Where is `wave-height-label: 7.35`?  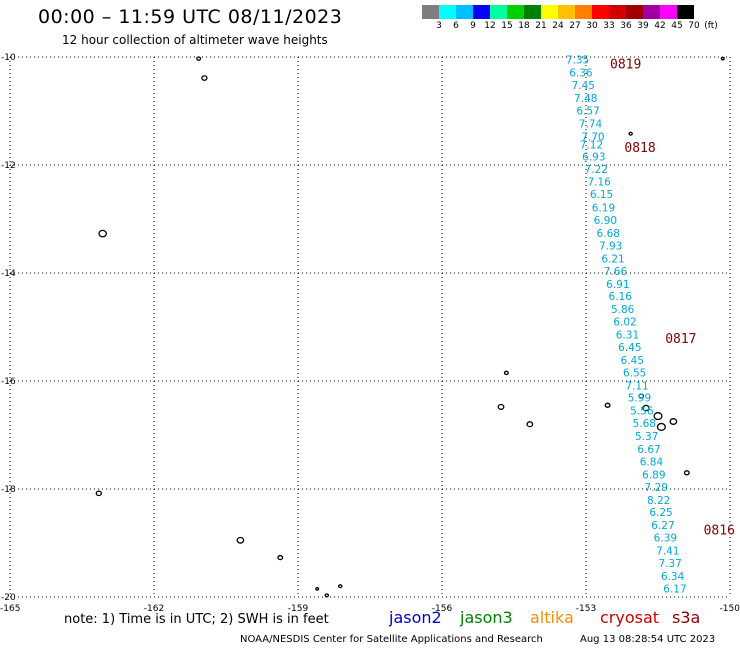 wave-height-label: 7.35 is located at coordinates (577, 61).